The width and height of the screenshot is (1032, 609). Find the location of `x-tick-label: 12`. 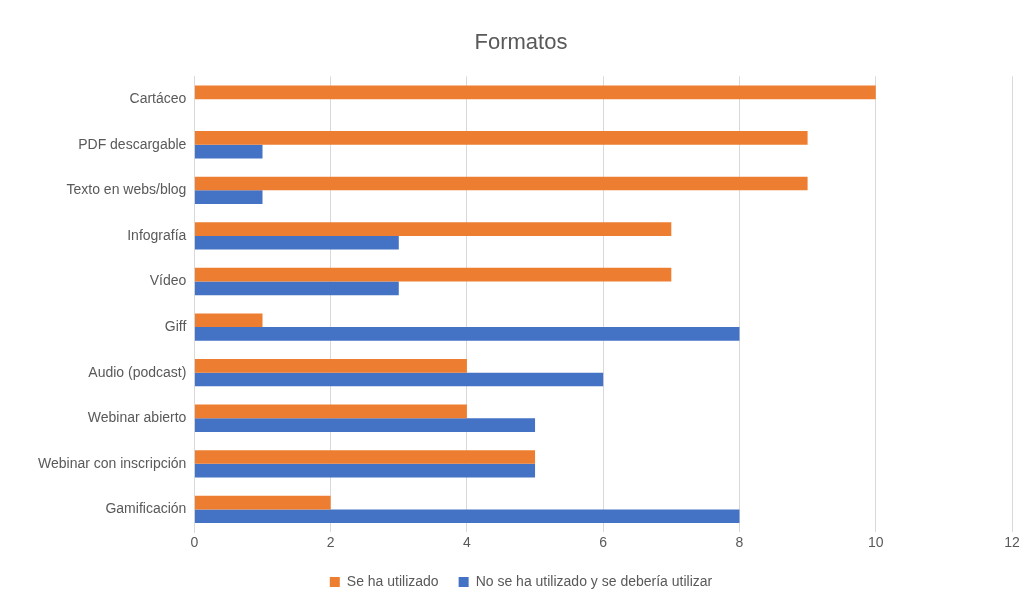

x-tick-label: 12 is located at coordinates (1012, 542).